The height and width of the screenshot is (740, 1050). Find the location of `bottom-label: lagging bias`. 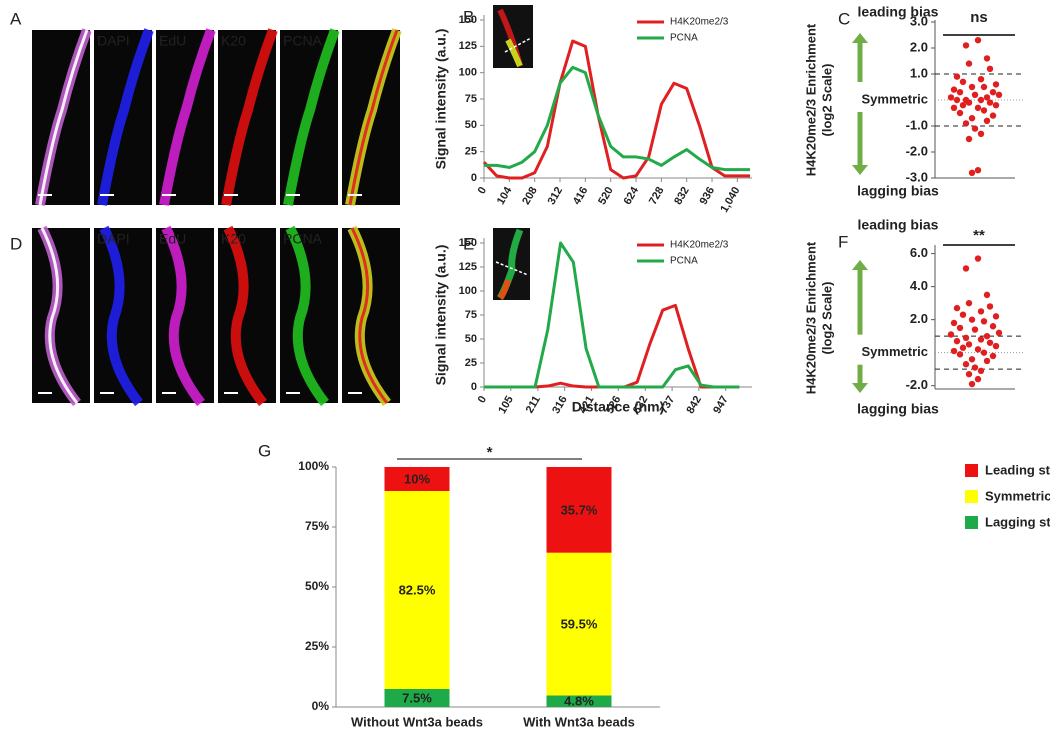

bottom-label: lagging bias is located at coordinates (898, 409).